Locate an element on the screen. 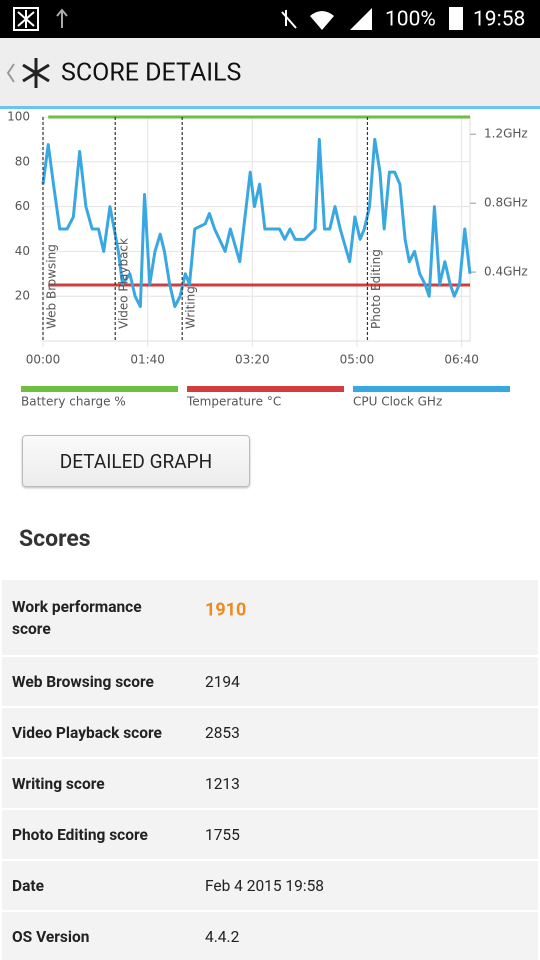  legend-label: CPU Clock GHz is located at coordinates (397, 402).